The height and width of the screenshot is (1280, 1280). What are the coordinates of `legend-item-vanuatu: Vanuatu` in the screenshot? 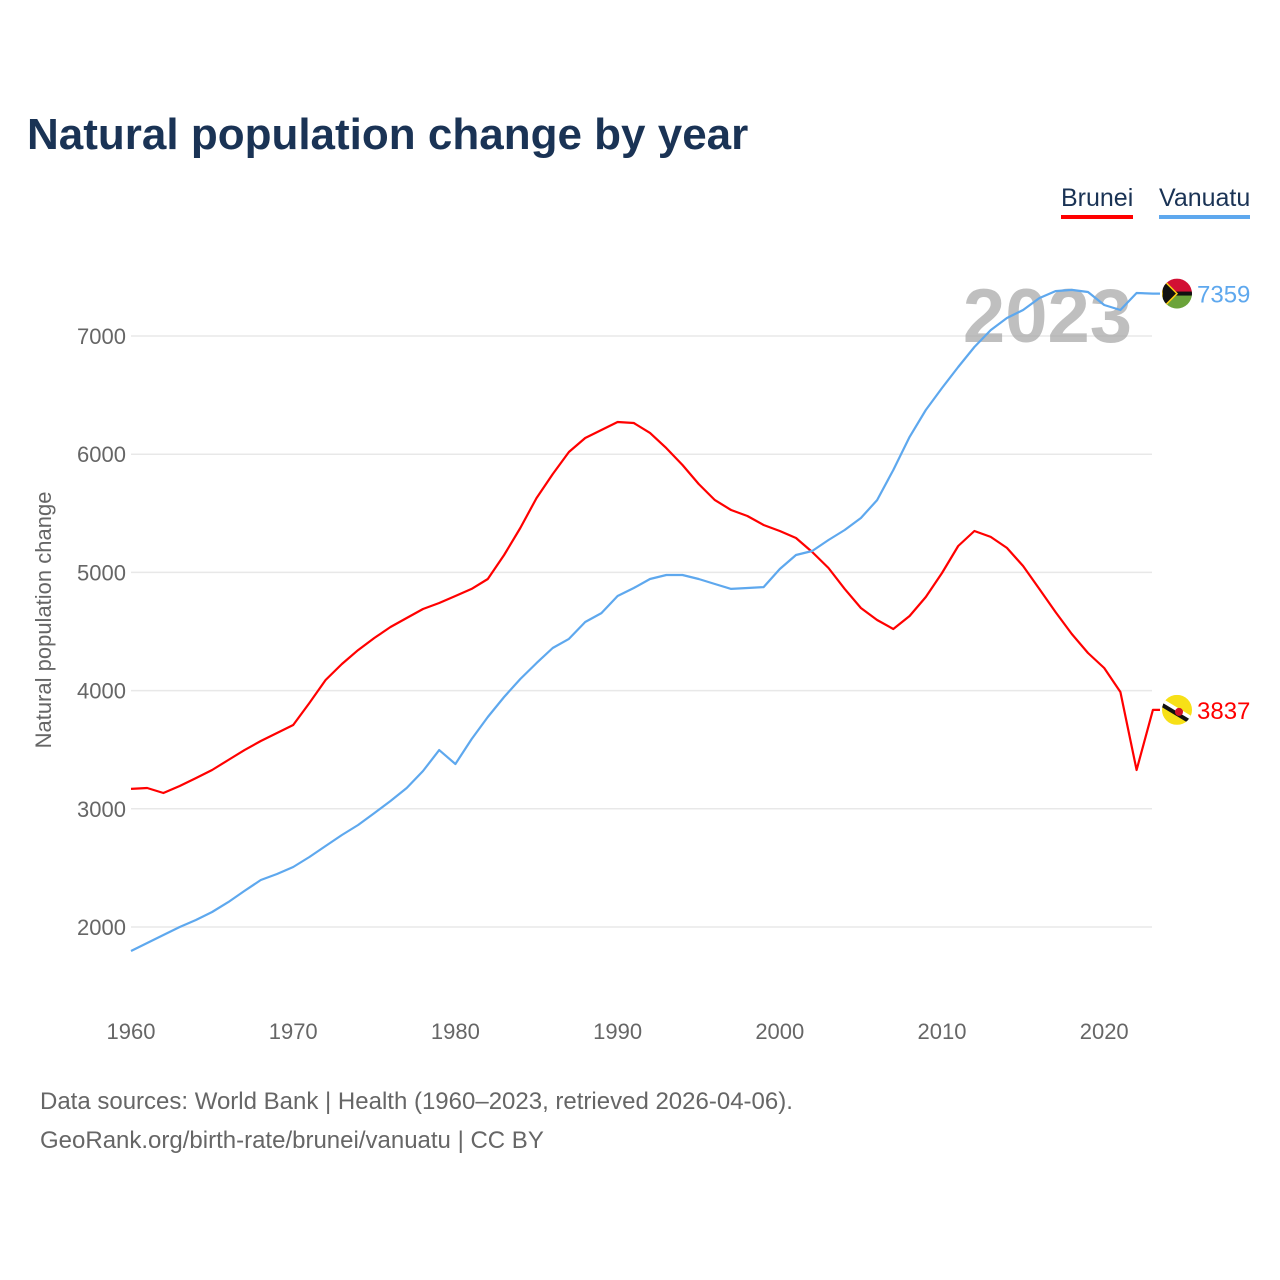 It's located at (1205, 201).